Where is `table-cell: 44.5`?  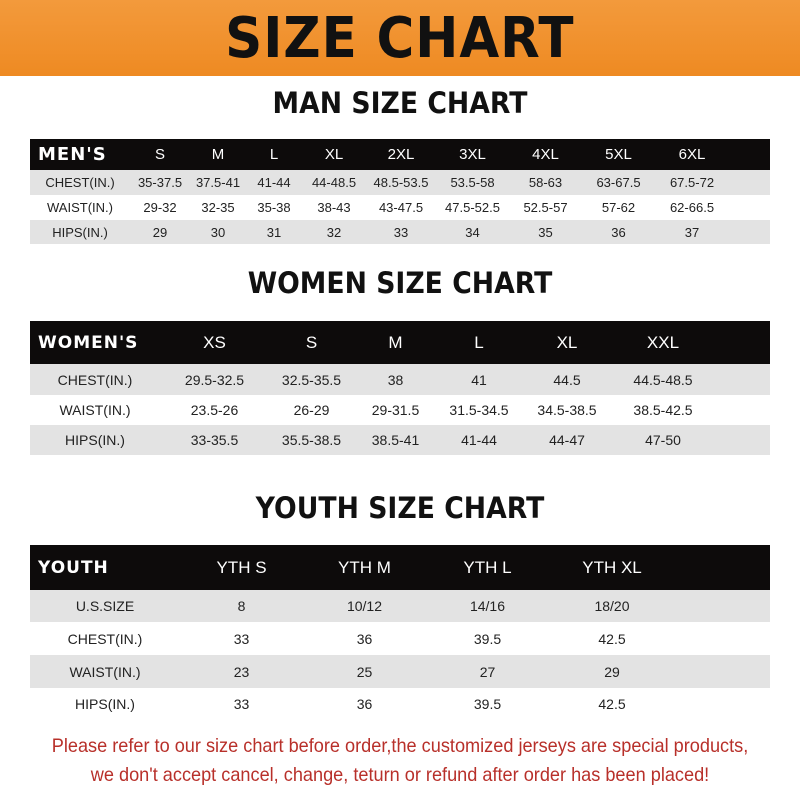 table-cell: 44.5 is located at coordinates (567, 379).